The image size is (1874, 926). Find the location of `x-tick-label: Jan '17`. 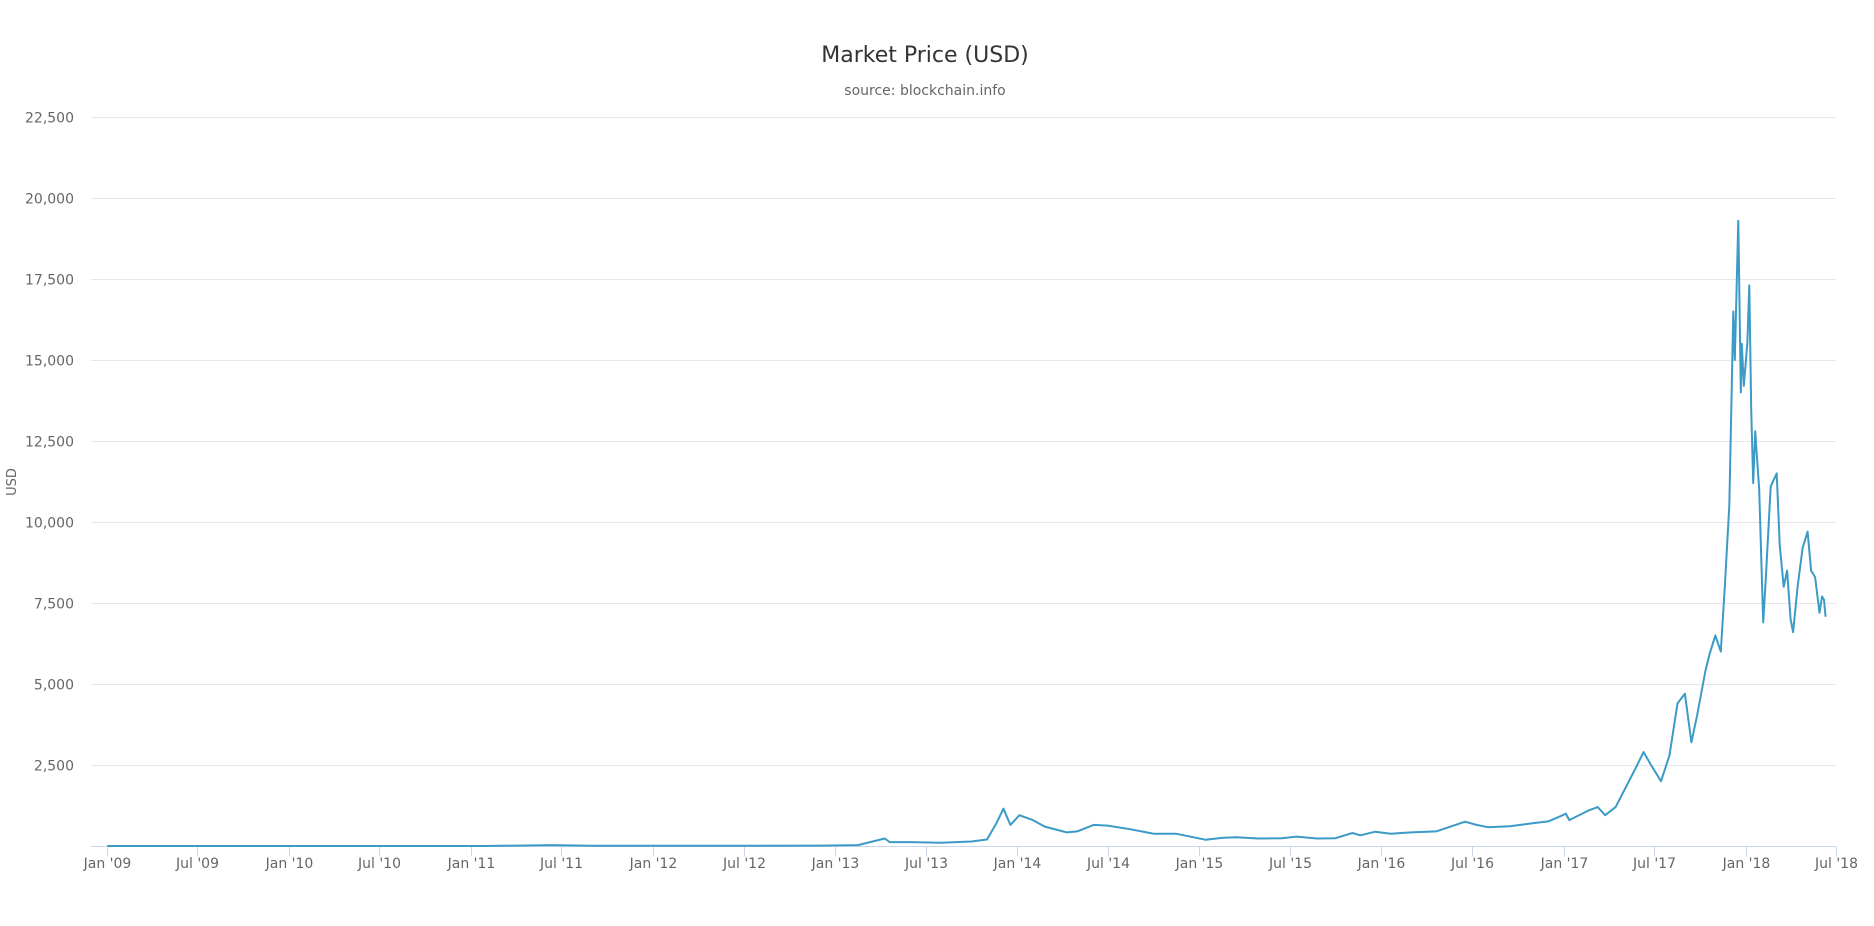

x-tick-label: Jan '17 is located at coordinates (1564, 864).